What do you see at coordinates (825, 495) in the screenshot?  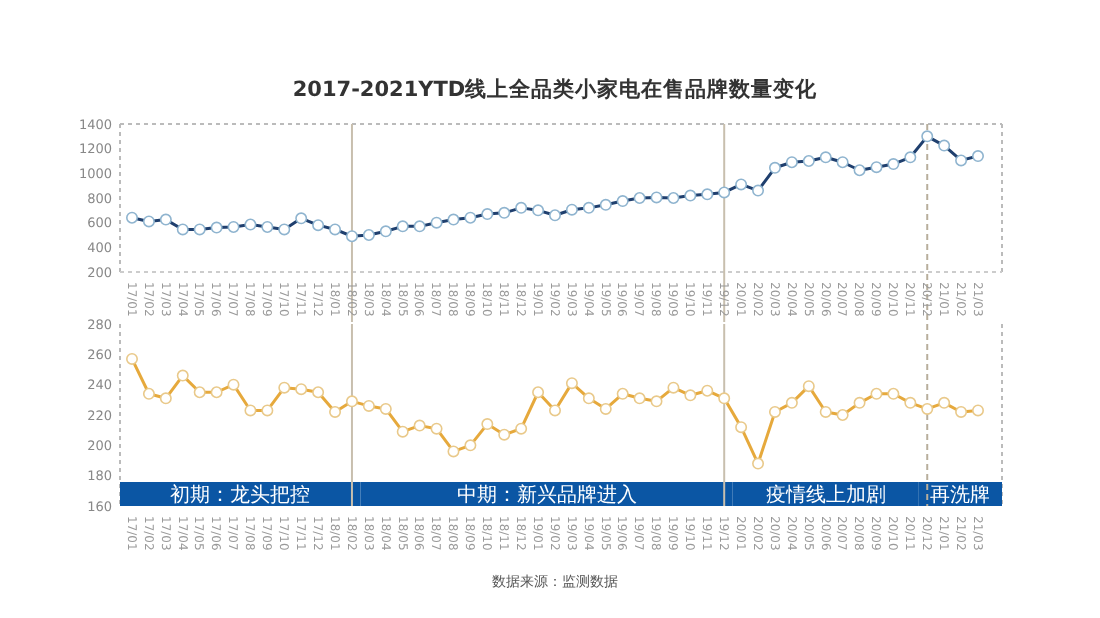 I see `band-label: 疫情线上加剧` at bounding box center [825, 495].